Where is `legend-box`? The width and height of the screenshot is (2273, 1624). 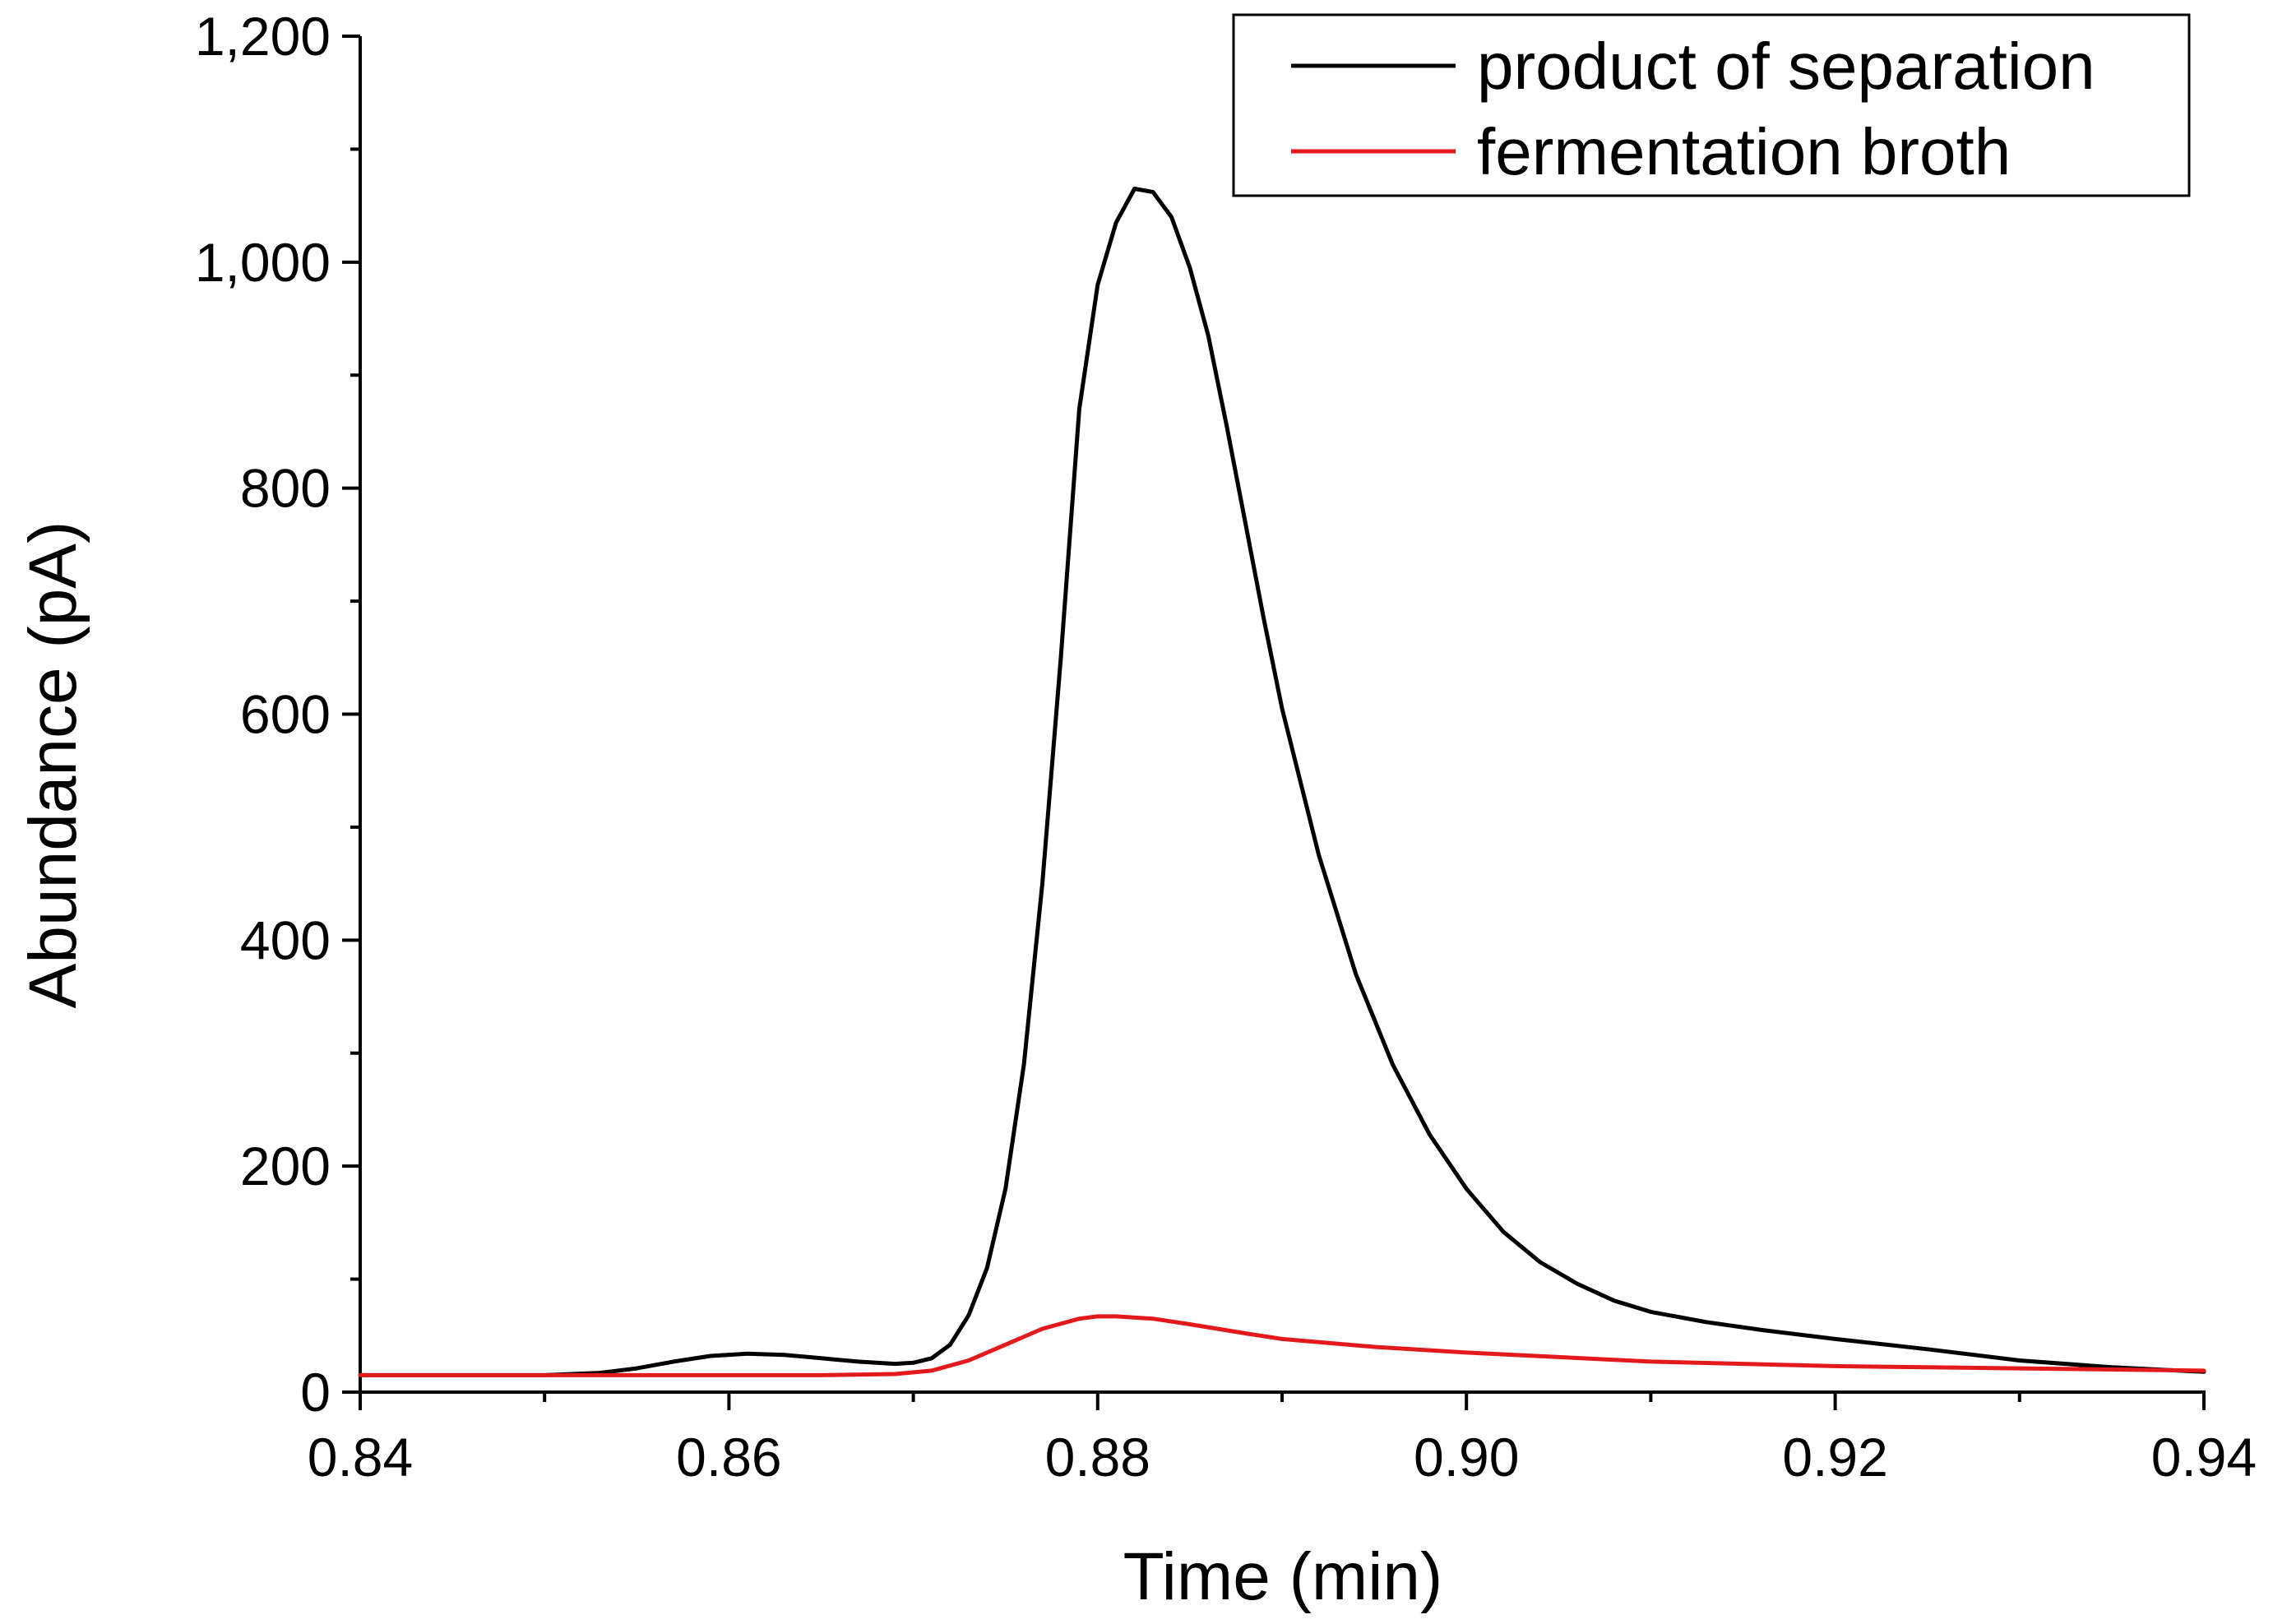 legend-box is located at coordinates (1712, 105).